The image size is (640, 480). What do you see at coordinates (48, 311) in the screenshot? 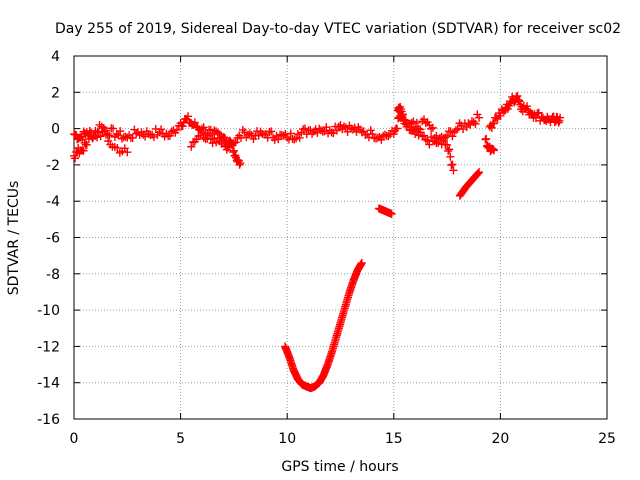
I see `y-tick-label: -10` at bounding box center [48, 311].